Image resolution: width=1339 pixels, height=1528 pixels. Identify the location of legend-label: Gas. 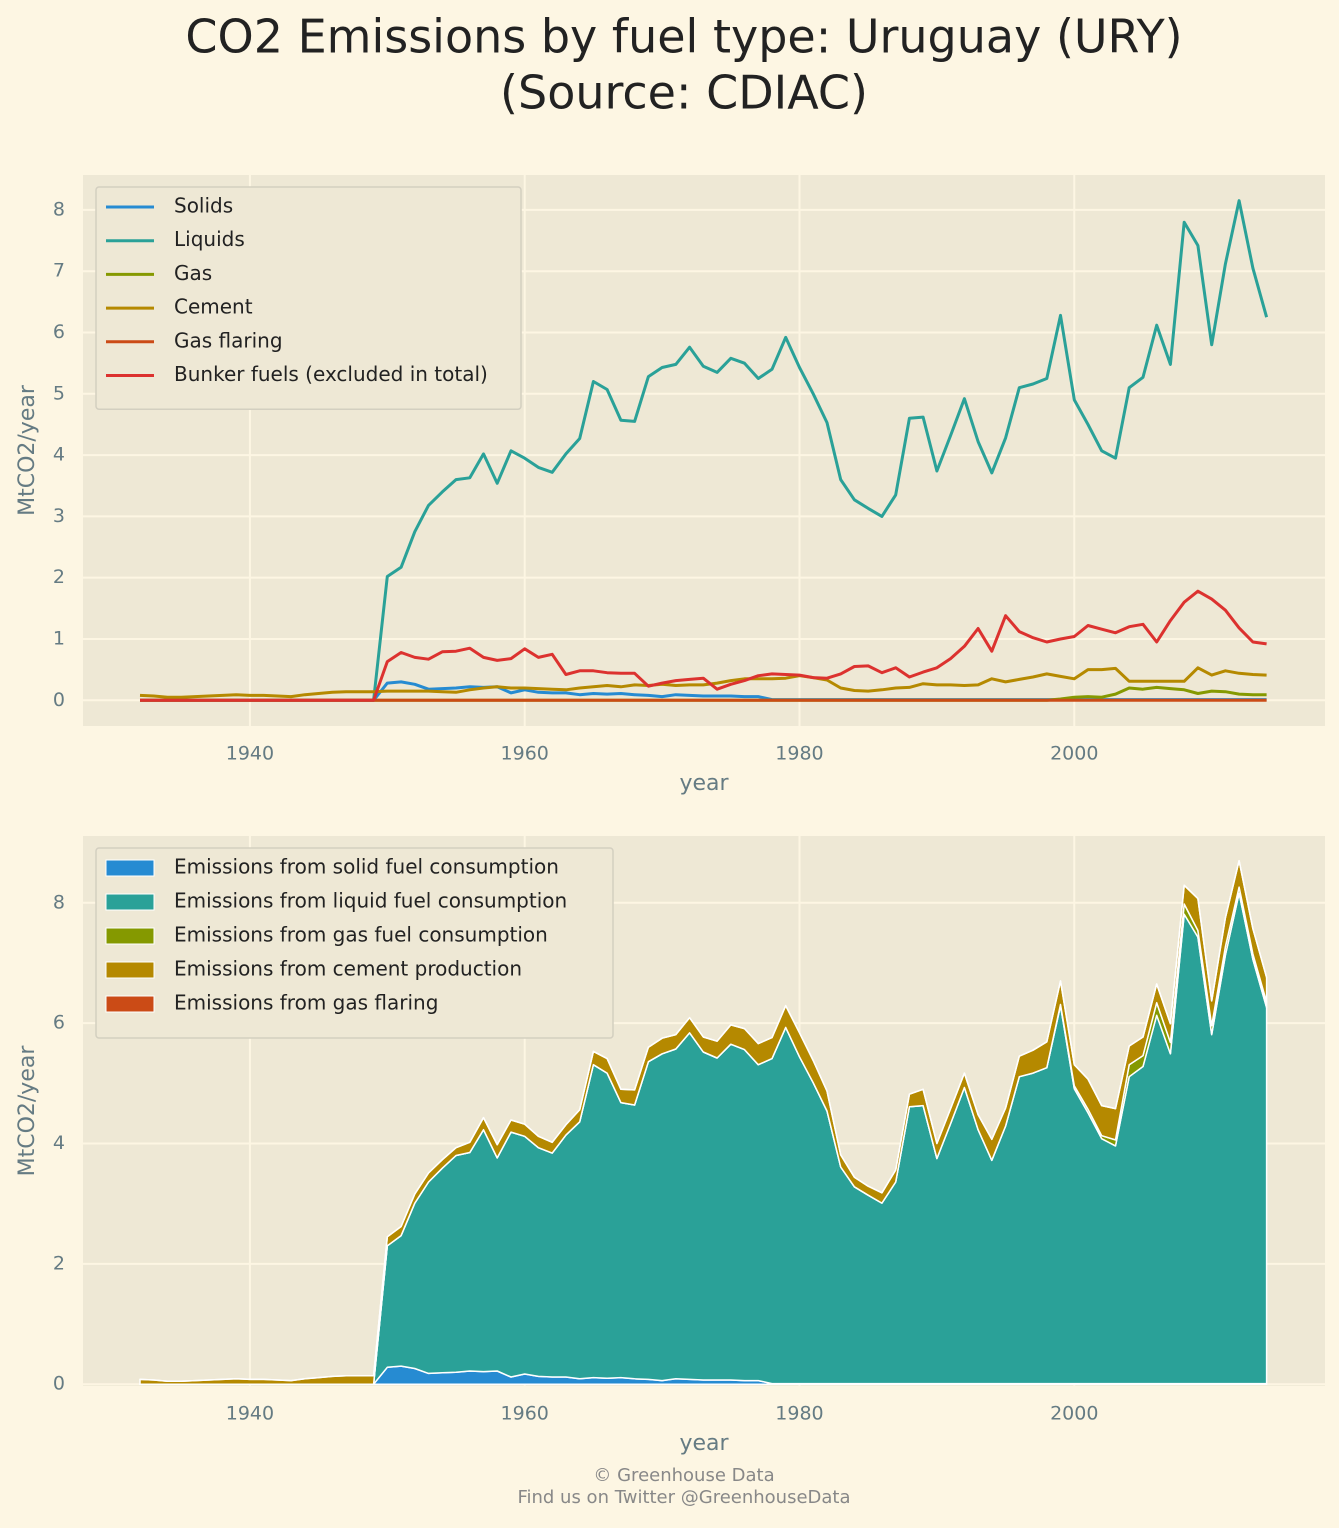
(193, 273).